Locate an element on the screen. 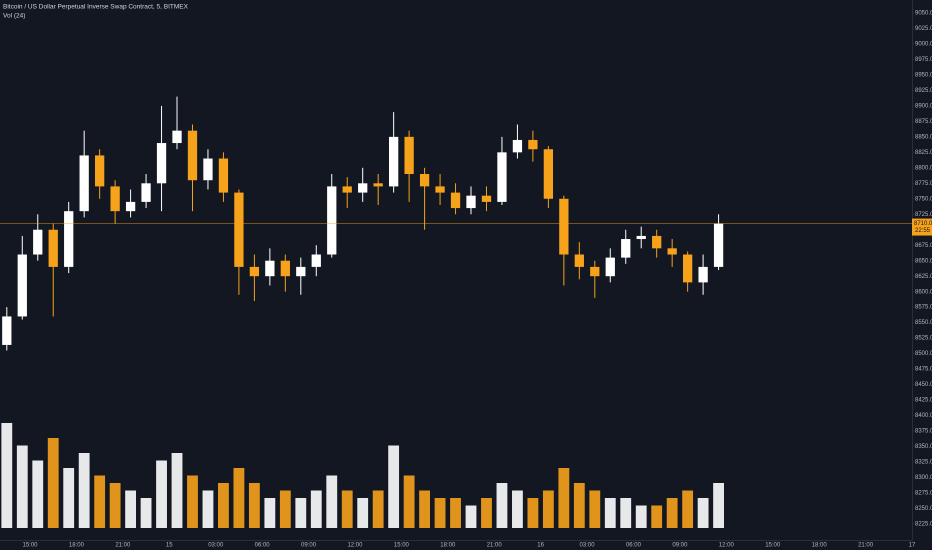 The image size is (932, 550). y-tick-label: 8375.0 is located at coordinates (923, 432).